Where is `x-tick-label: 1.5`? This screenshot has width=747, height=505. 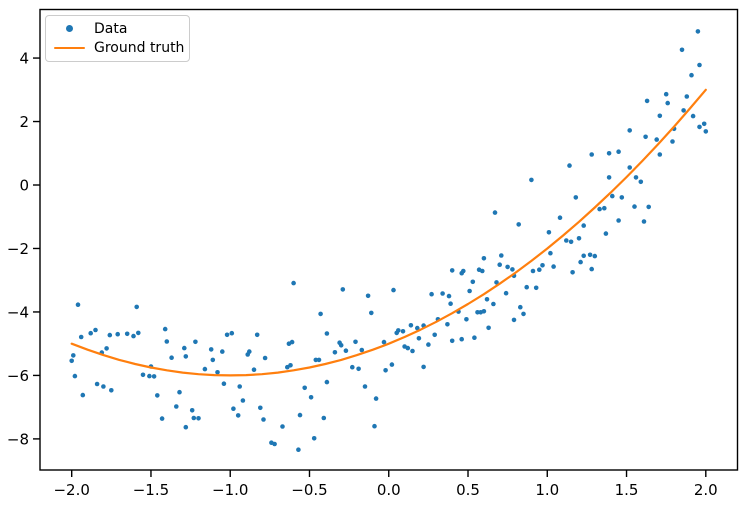
x-tick-label: 1.5 is located at coordinates (627, 490).